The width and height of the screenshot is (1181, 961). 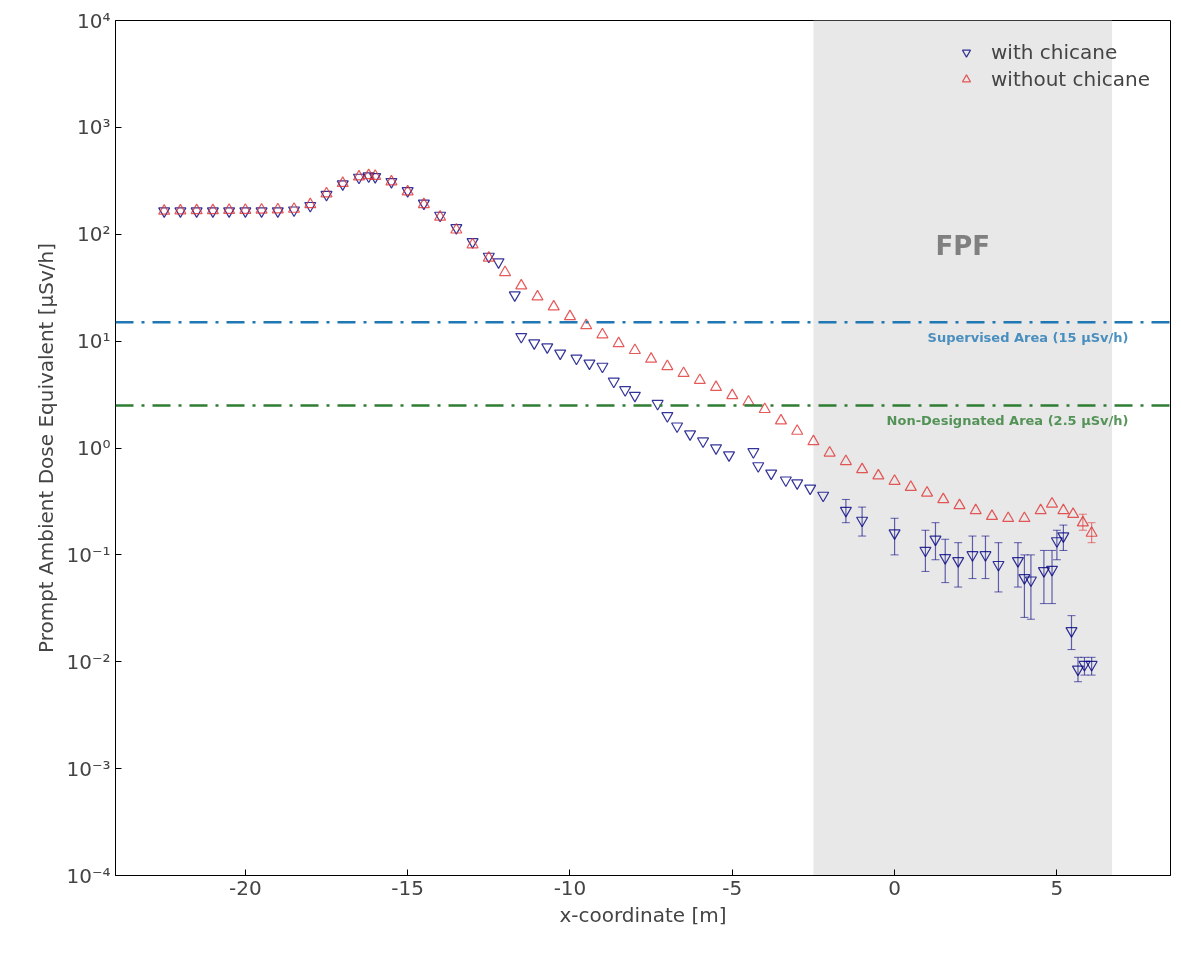 What do you see at coordinates (245, 887) in the screenshot?
I see `x-tick-label: -20` at bounding box center [245, 887].